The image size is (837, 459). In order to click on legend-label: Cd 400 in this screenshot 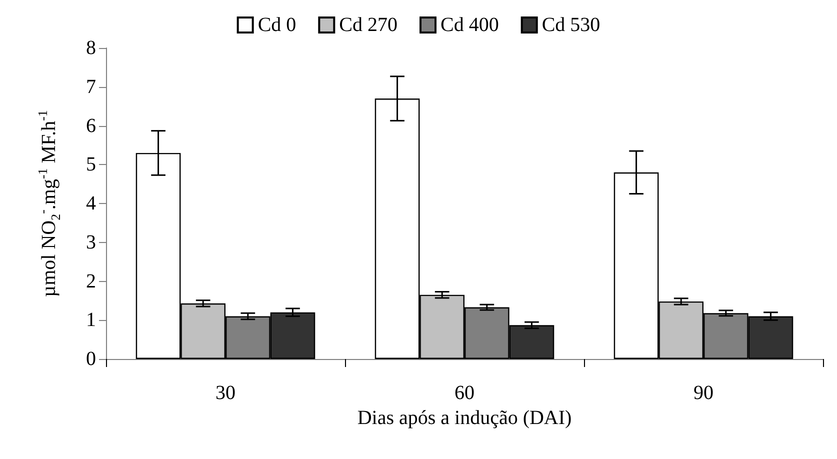, I will do `click(469, 25)`.